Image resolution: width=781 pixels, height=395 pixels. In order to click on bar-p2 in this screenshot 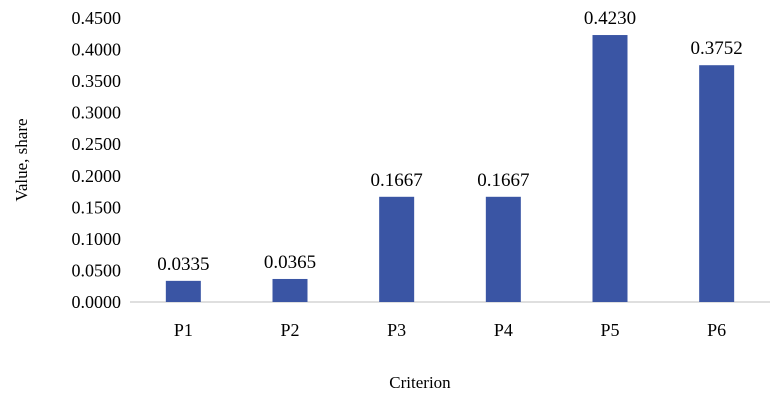, I will do `click(290, 290)`.